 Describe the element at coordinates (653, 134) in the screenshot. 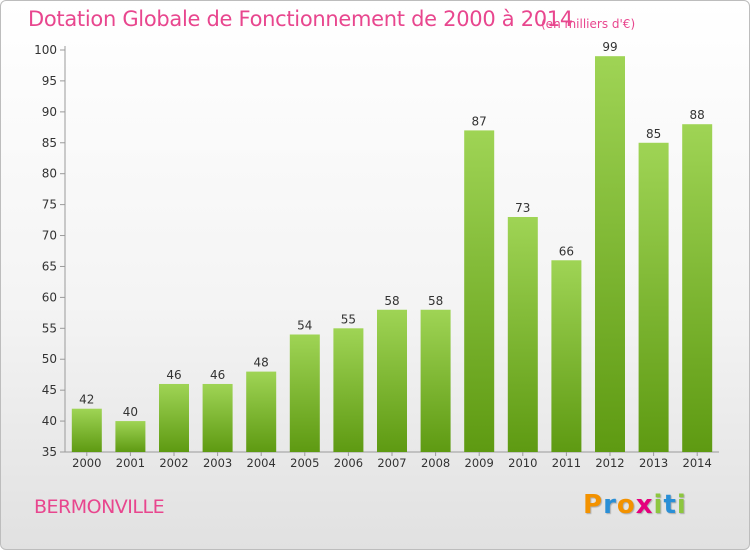

I see `bar-value-label: 85` at that location.